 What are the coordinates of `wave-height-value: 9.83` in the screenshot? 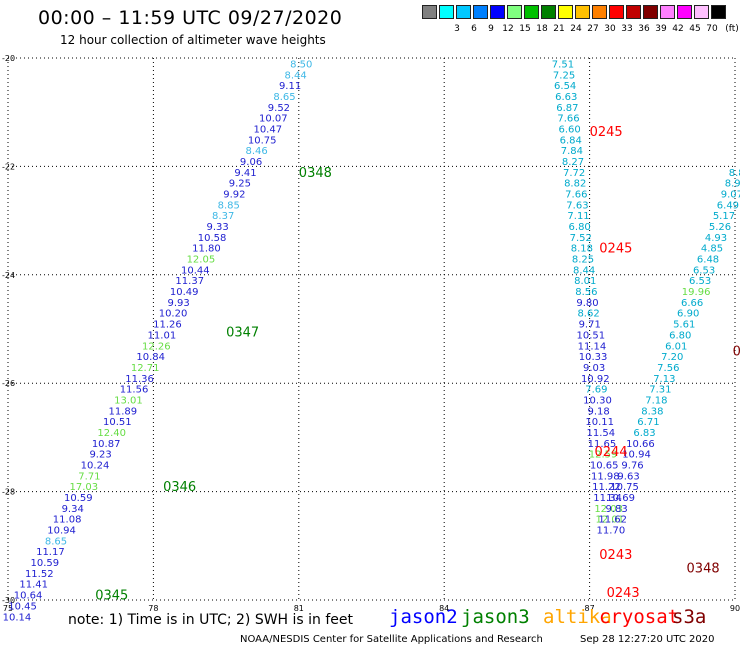 It's located at (617, 509).